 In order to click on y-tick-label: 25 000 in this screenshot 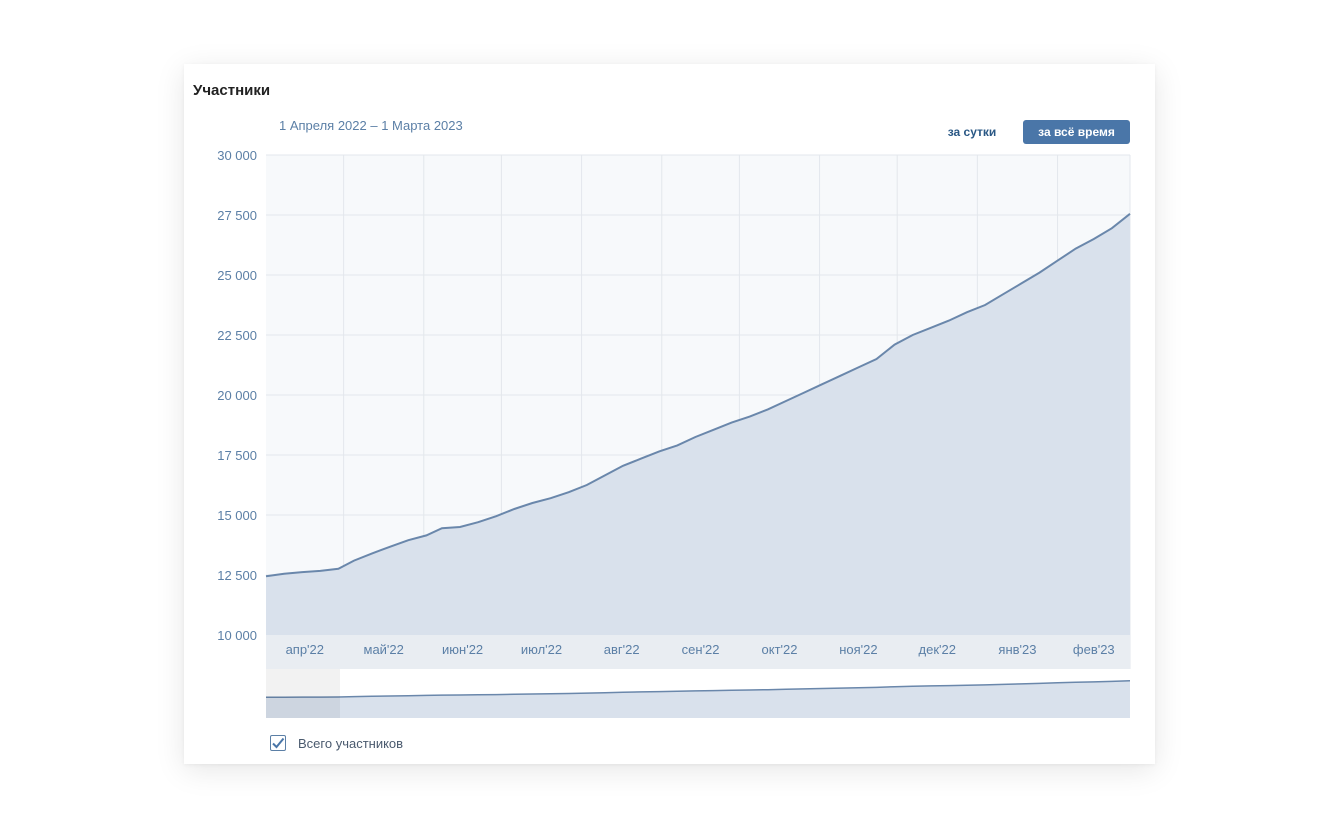, I will do `click(237, 275)`.